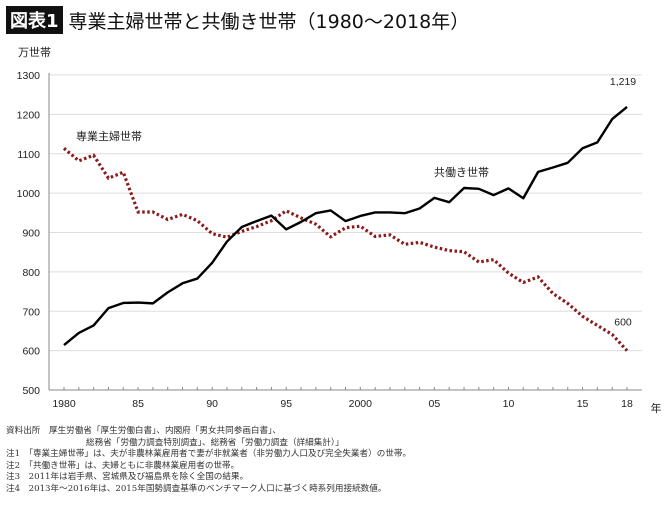 This screenshot has height=509, width=670. What do you see at coordinates (29, 76) in the screenshot?
I see `y-tick-label: 1300` at bounding box center [29, 76].